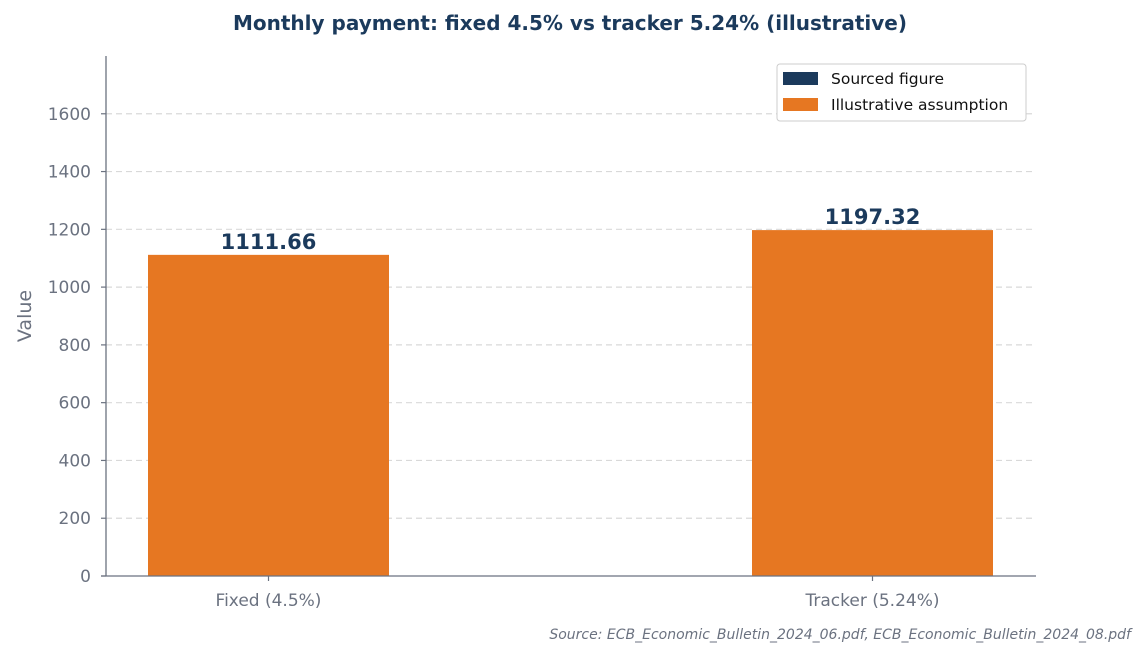 This screenshot has width=1146, height=658. Describe the element at coordinates (571, 229) in the screenshot. I see `data-labels: 1111.66 1197.32` at that location.